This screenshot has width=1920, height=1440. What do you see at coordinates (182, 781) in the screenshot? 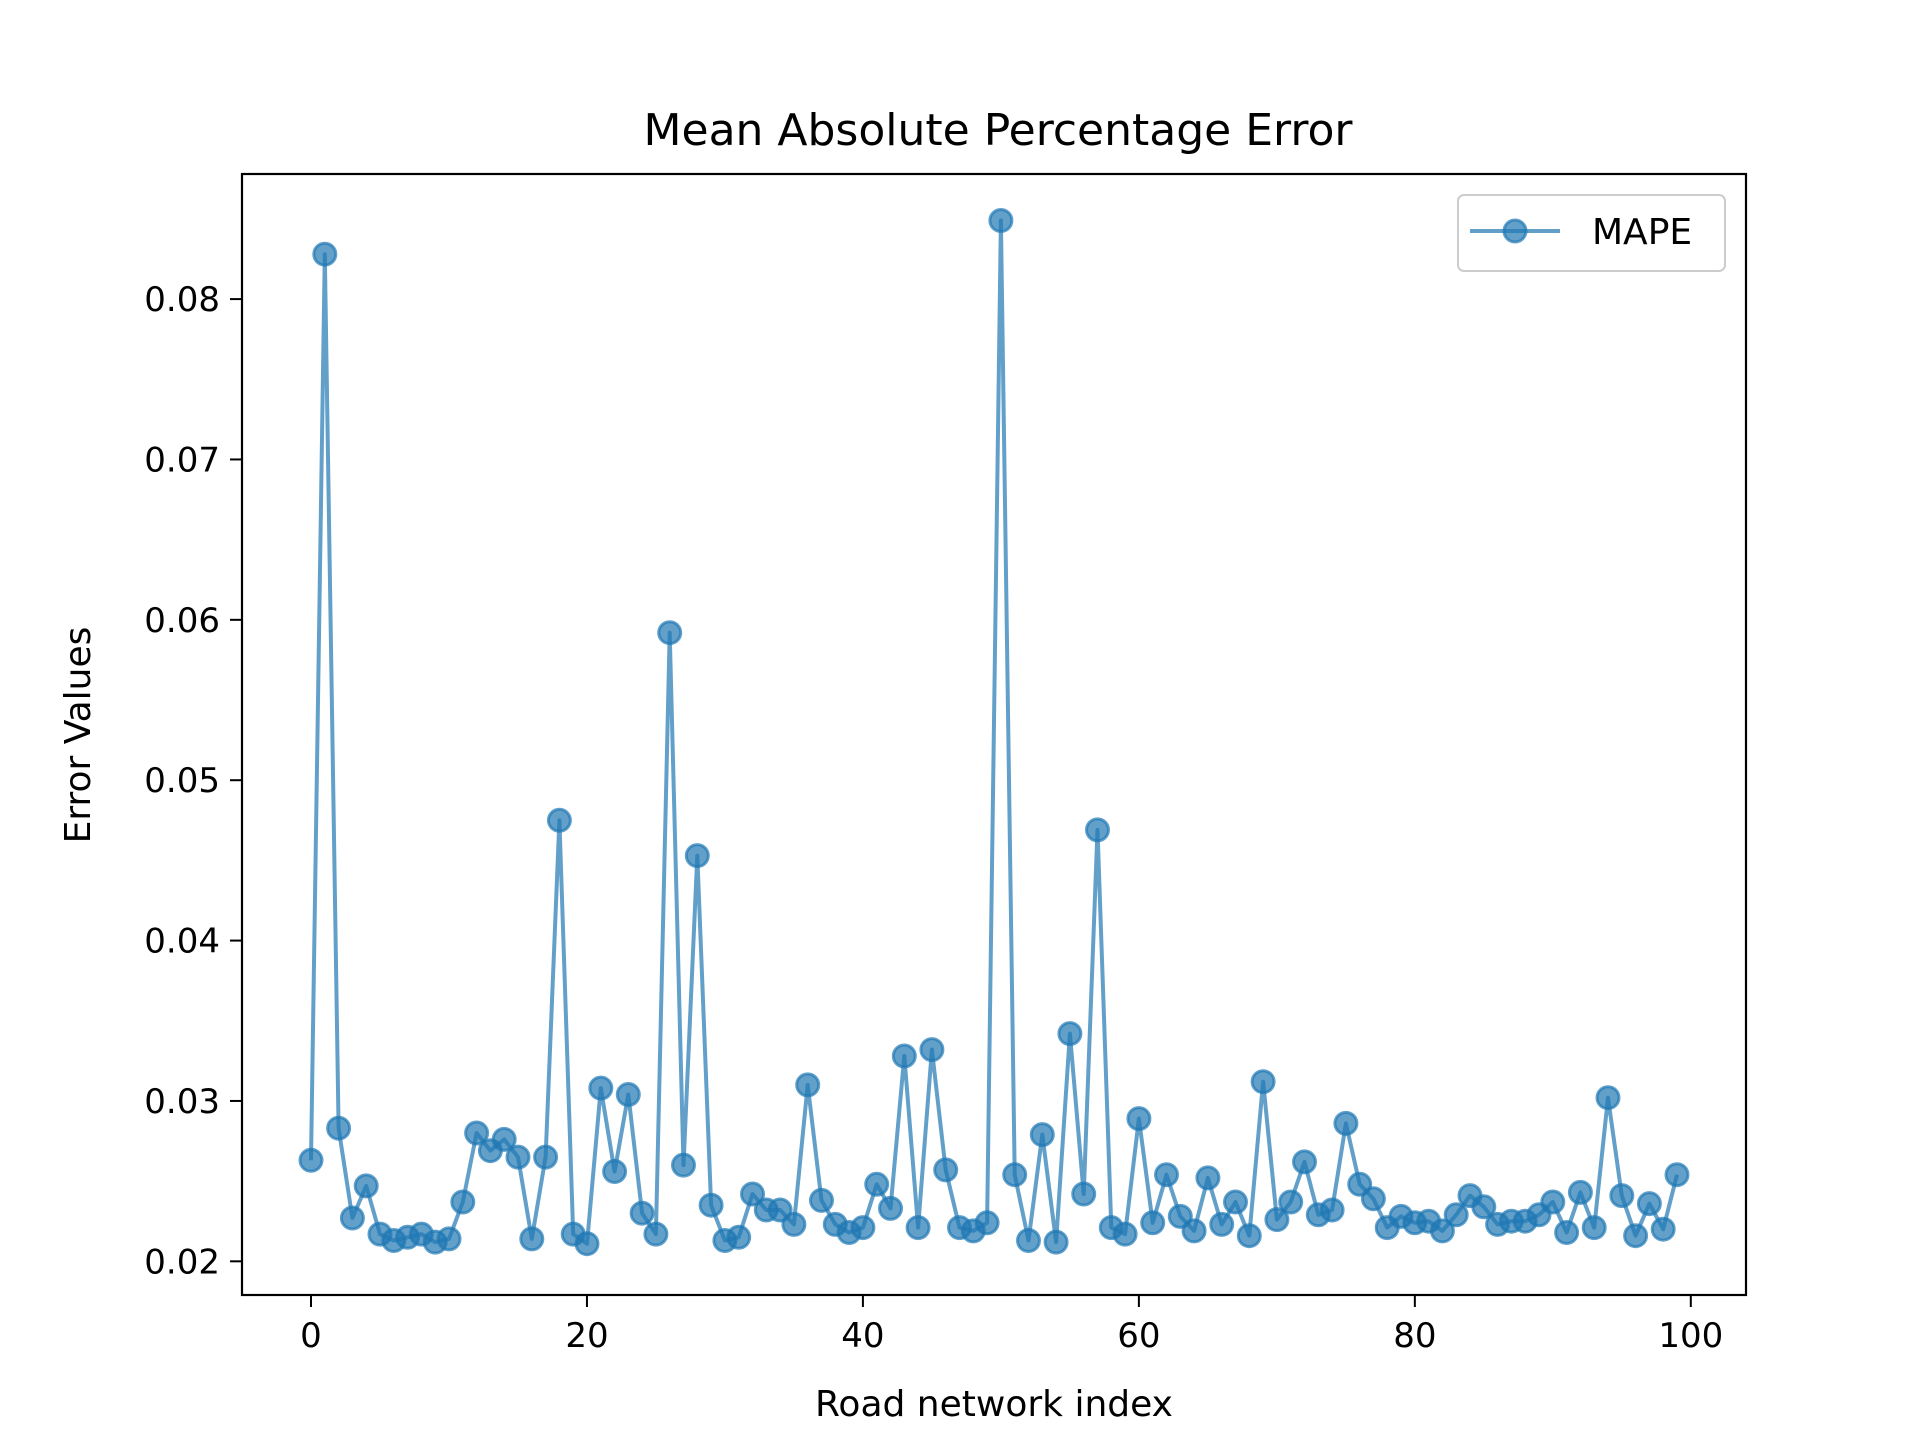
I see `y-tick-label: 0.05` at bounding box center [182, 781].